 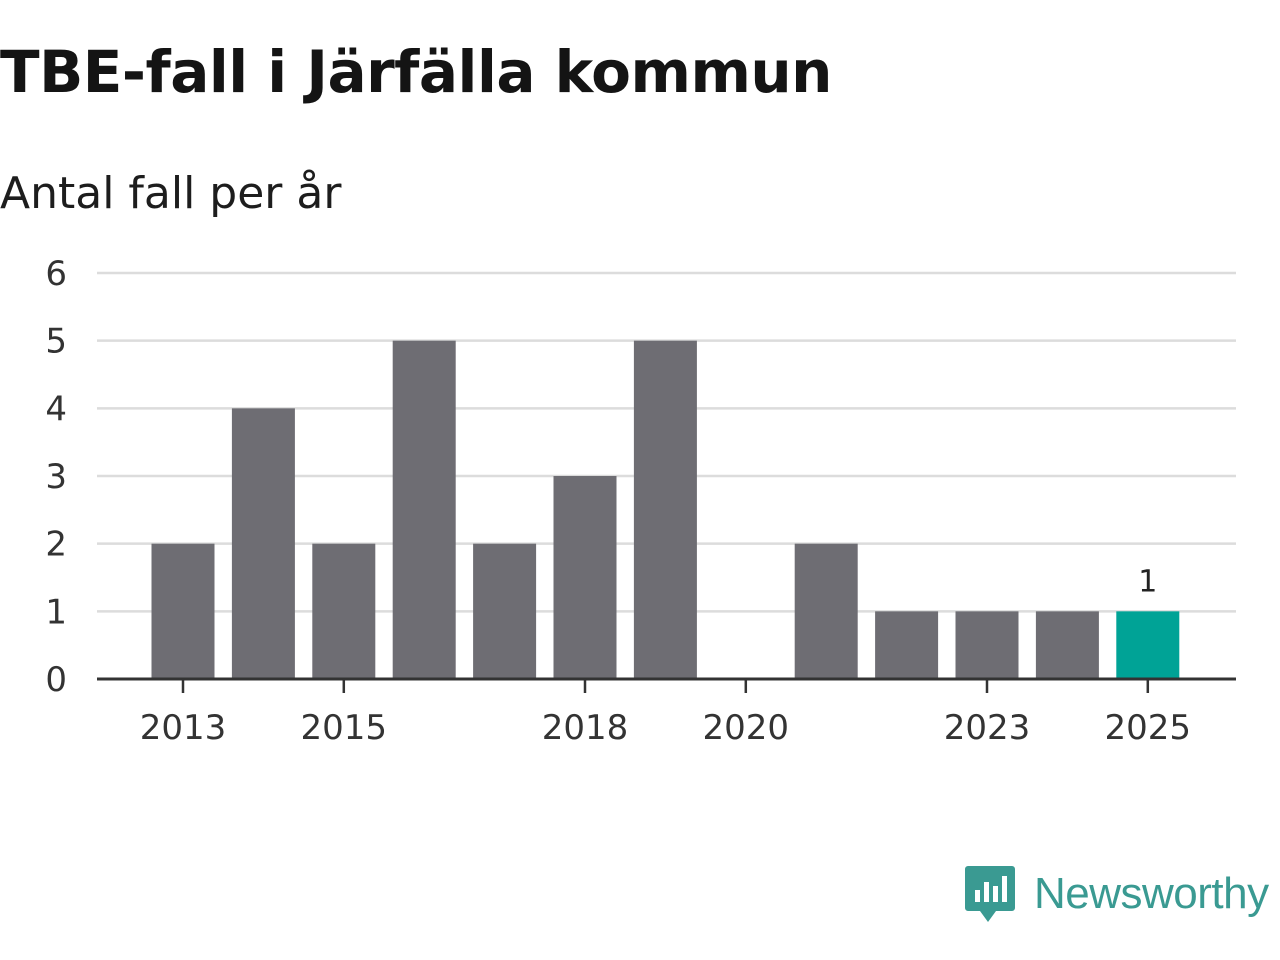 I want to click on y-tick-label: 5, so click(x=56, y=342).